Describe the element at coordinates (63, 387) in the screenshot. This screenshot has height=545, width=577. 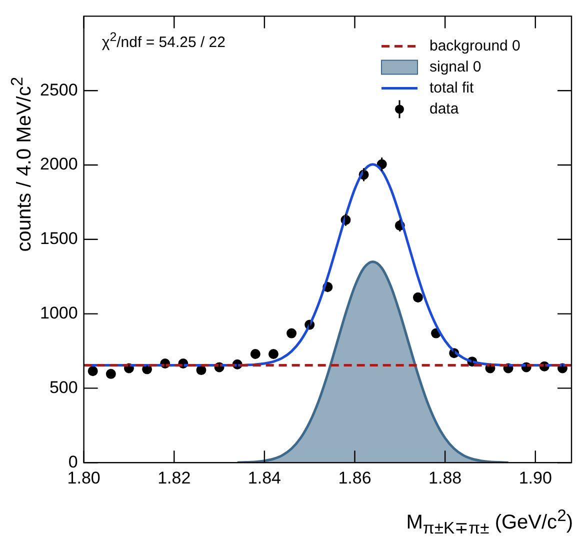
I see `y-tick-label: 500` at that location.